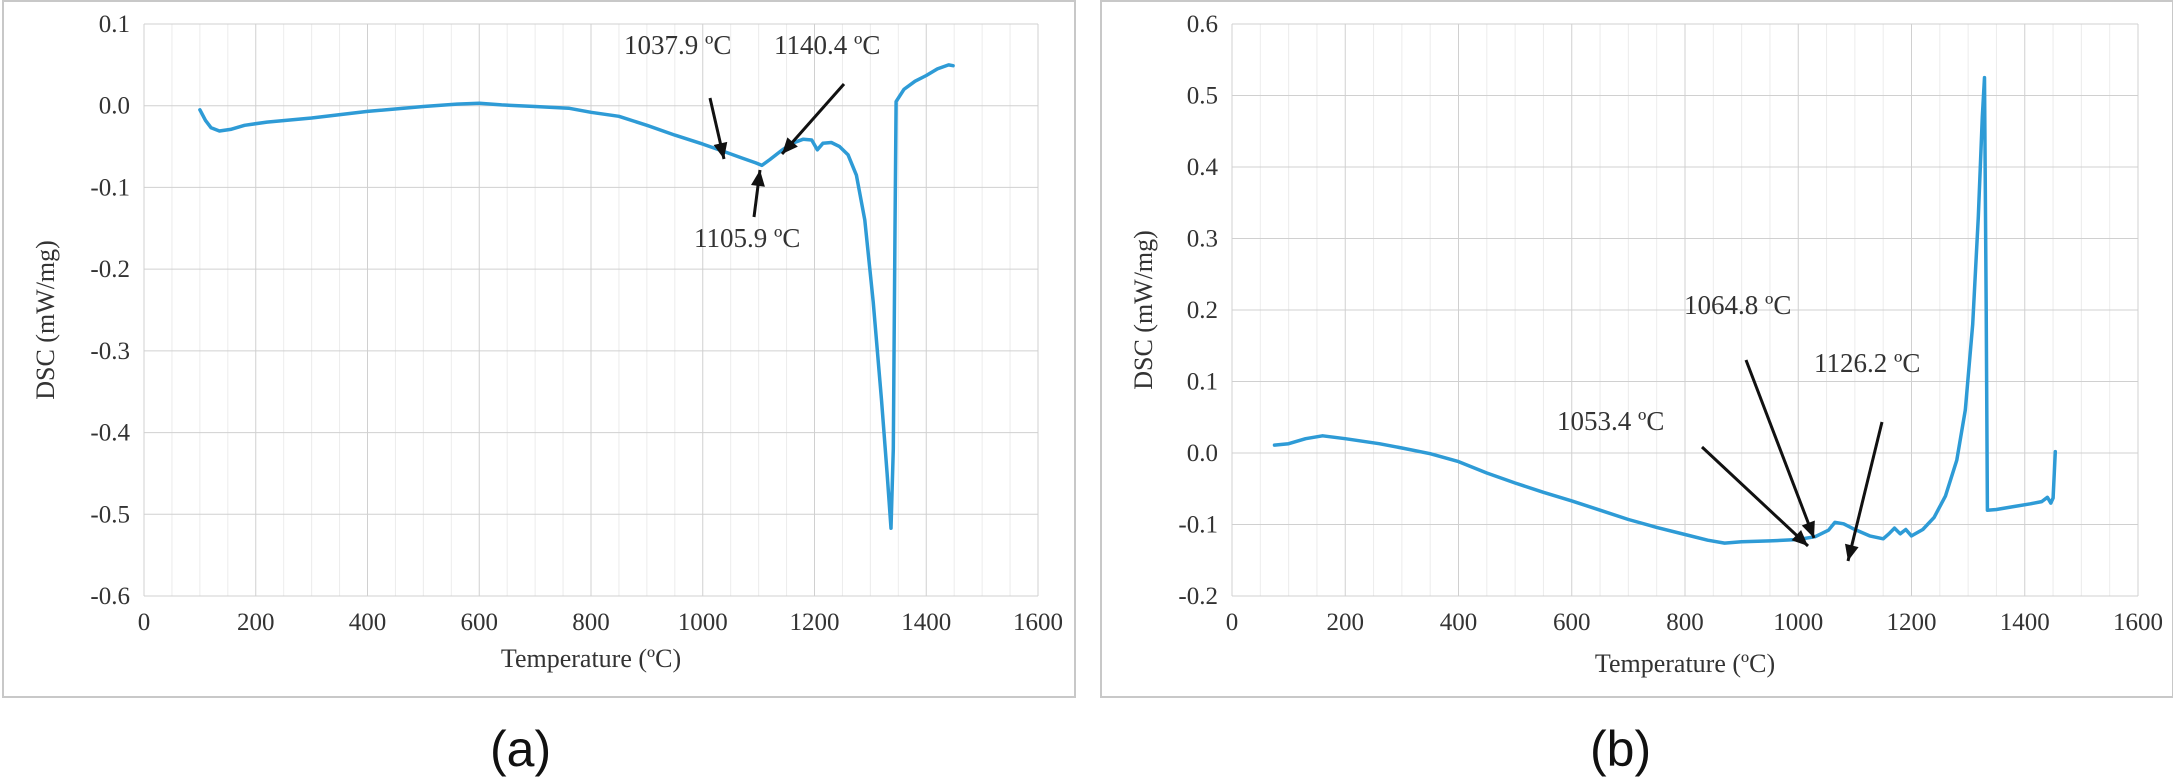 This screenshot has height=783, width=2173. I want to click on y-tick-label-b: 0.5, so click(1202, 96).